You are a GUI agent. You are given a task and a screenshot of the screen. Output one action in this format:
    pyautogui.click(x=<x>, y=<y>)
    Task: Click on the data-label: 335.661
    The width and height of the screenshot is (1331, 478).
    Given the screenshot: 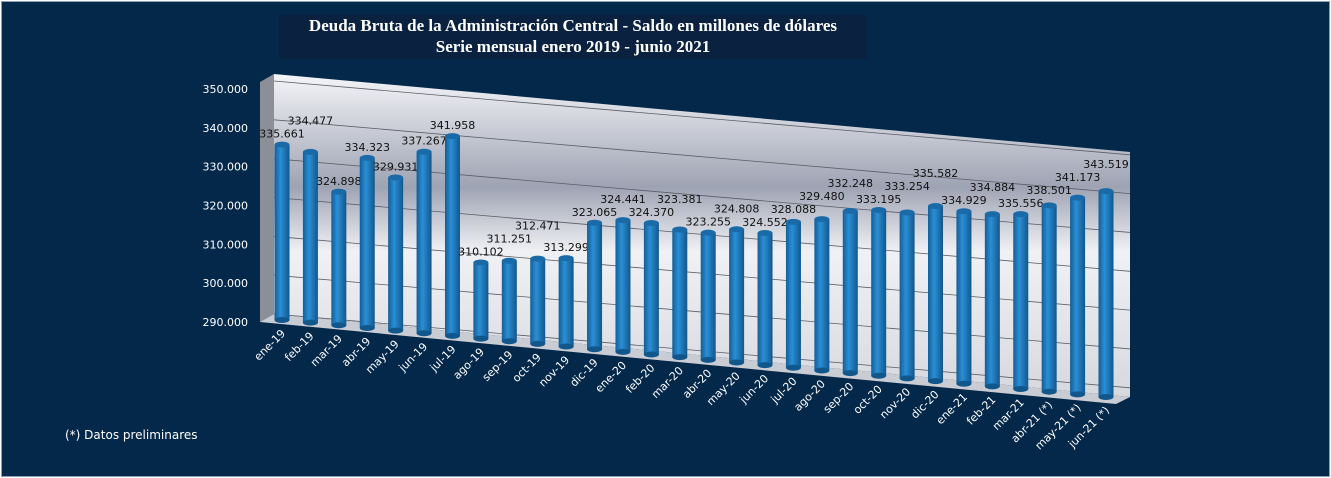 What is the action you would take?
    pyautogui.click(x=282, y=134)
    